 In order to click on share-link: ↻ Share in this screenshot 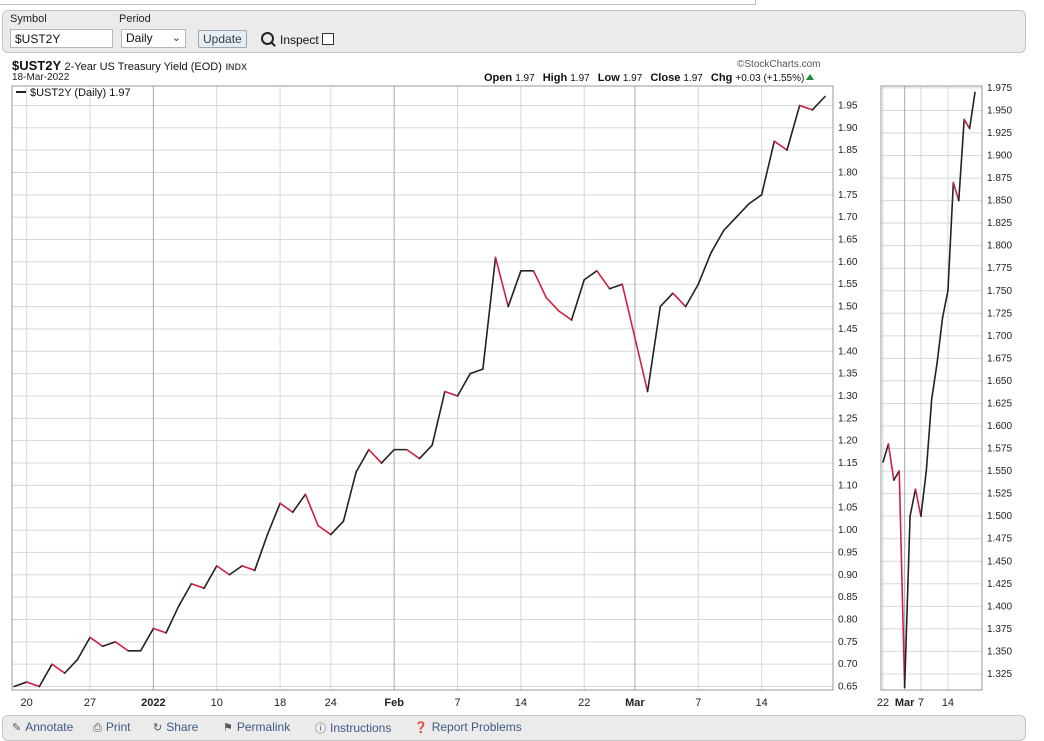, I will do `click(175, 727)`.